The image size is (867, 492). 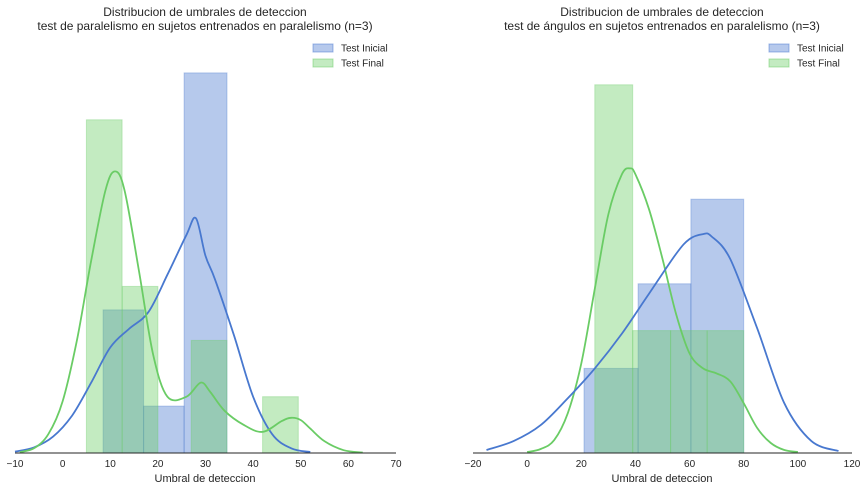 What do you see at coordinates (396, 464) in the screenshot?
I see `left-x-tick-label-8: 70` at bounding box center [396, 464].